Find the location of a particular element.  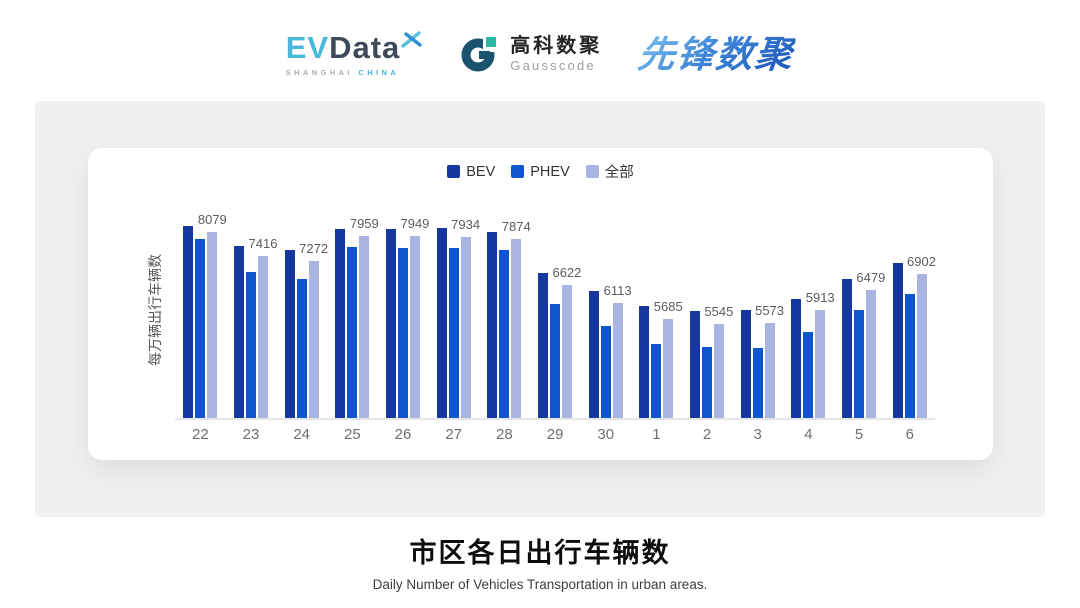

bar-value-label-26: 7949 is located at coordinates (415, 223).